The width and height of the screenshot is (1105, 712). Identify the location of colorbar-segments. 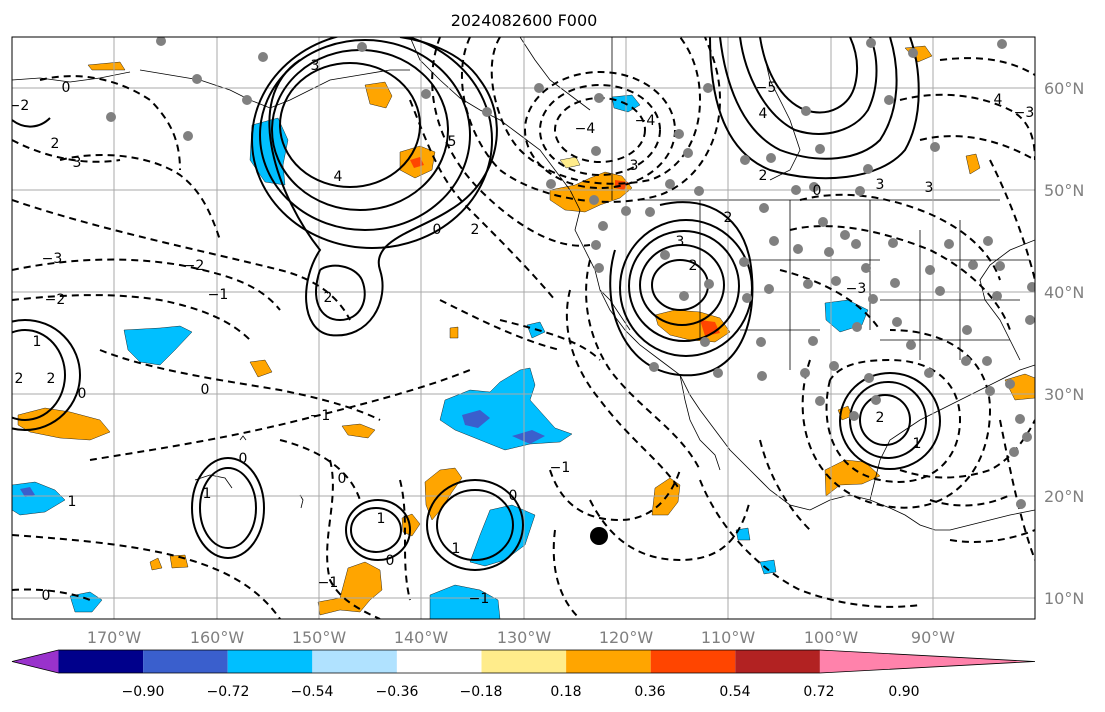
(523, 661).